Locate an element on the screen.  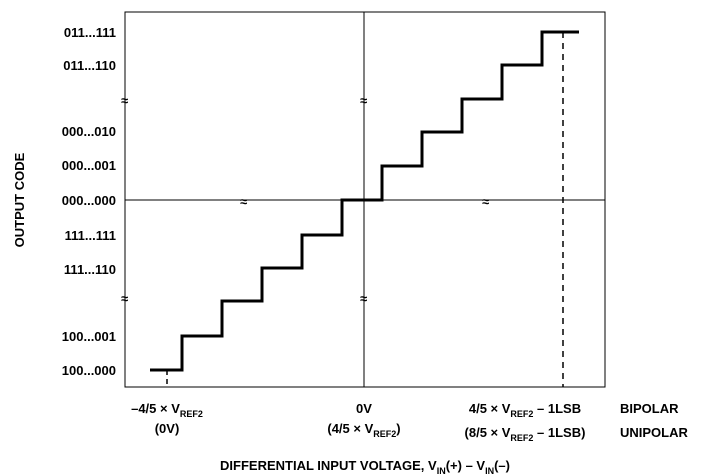
y-tick-label: 000...000 is located at coordinates (89, 200).